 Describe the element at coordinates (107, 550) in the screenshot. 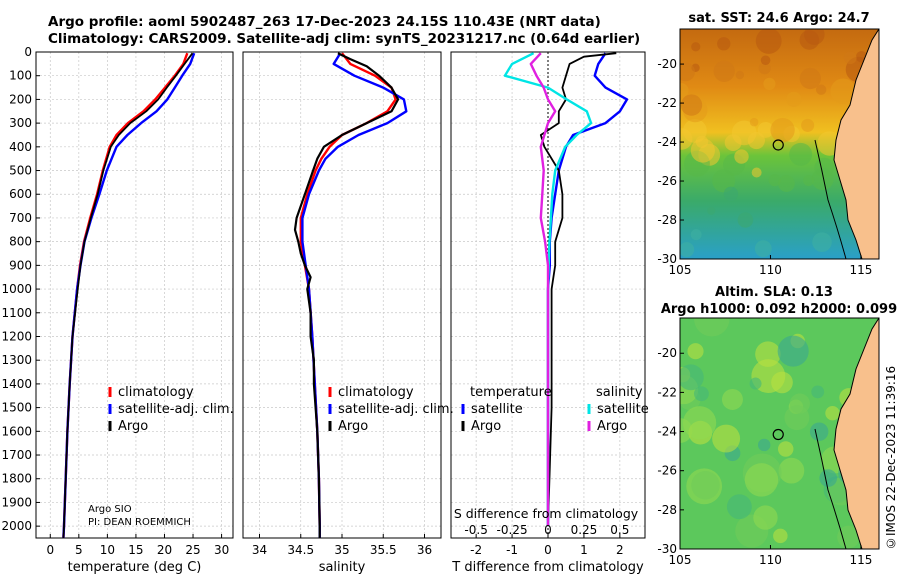

I see `x-tick-label: 10` at that location.